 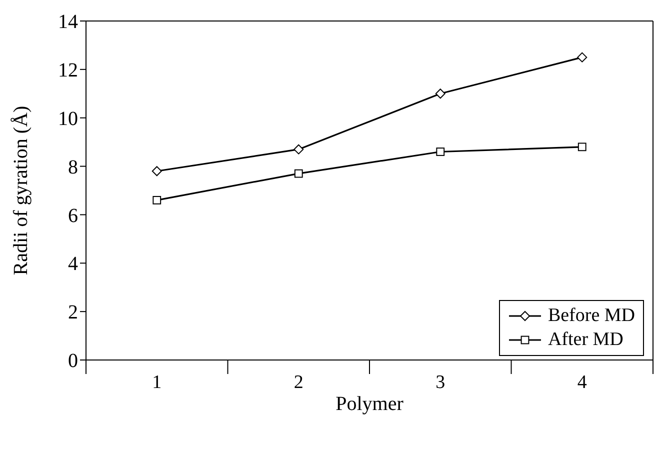 What do you see at coordinates (586, 340) in the screenshot?
I see `legend-label: After MD` at bounding box center [586, 340].